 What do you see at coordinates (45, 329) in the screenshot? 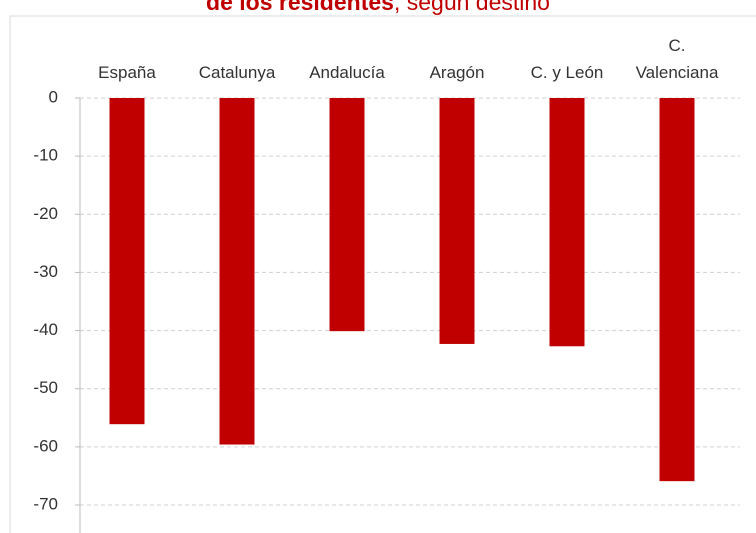
I see `y-tick-label: -40` at bounding box center [45, 329].